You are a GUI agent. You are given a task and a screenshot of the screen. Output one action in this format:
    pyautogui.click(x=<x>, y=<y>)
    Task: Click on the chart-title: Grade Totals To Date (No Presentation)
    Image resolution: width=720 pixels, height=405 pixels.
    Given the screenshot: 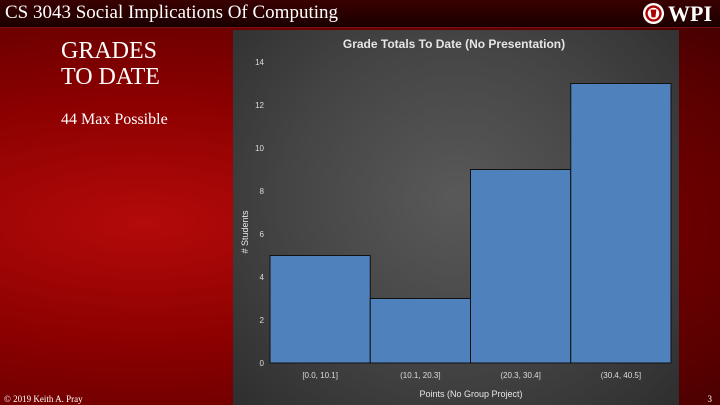 What is the action you would take?
    pyautogui.click(x=454, y=44)
    